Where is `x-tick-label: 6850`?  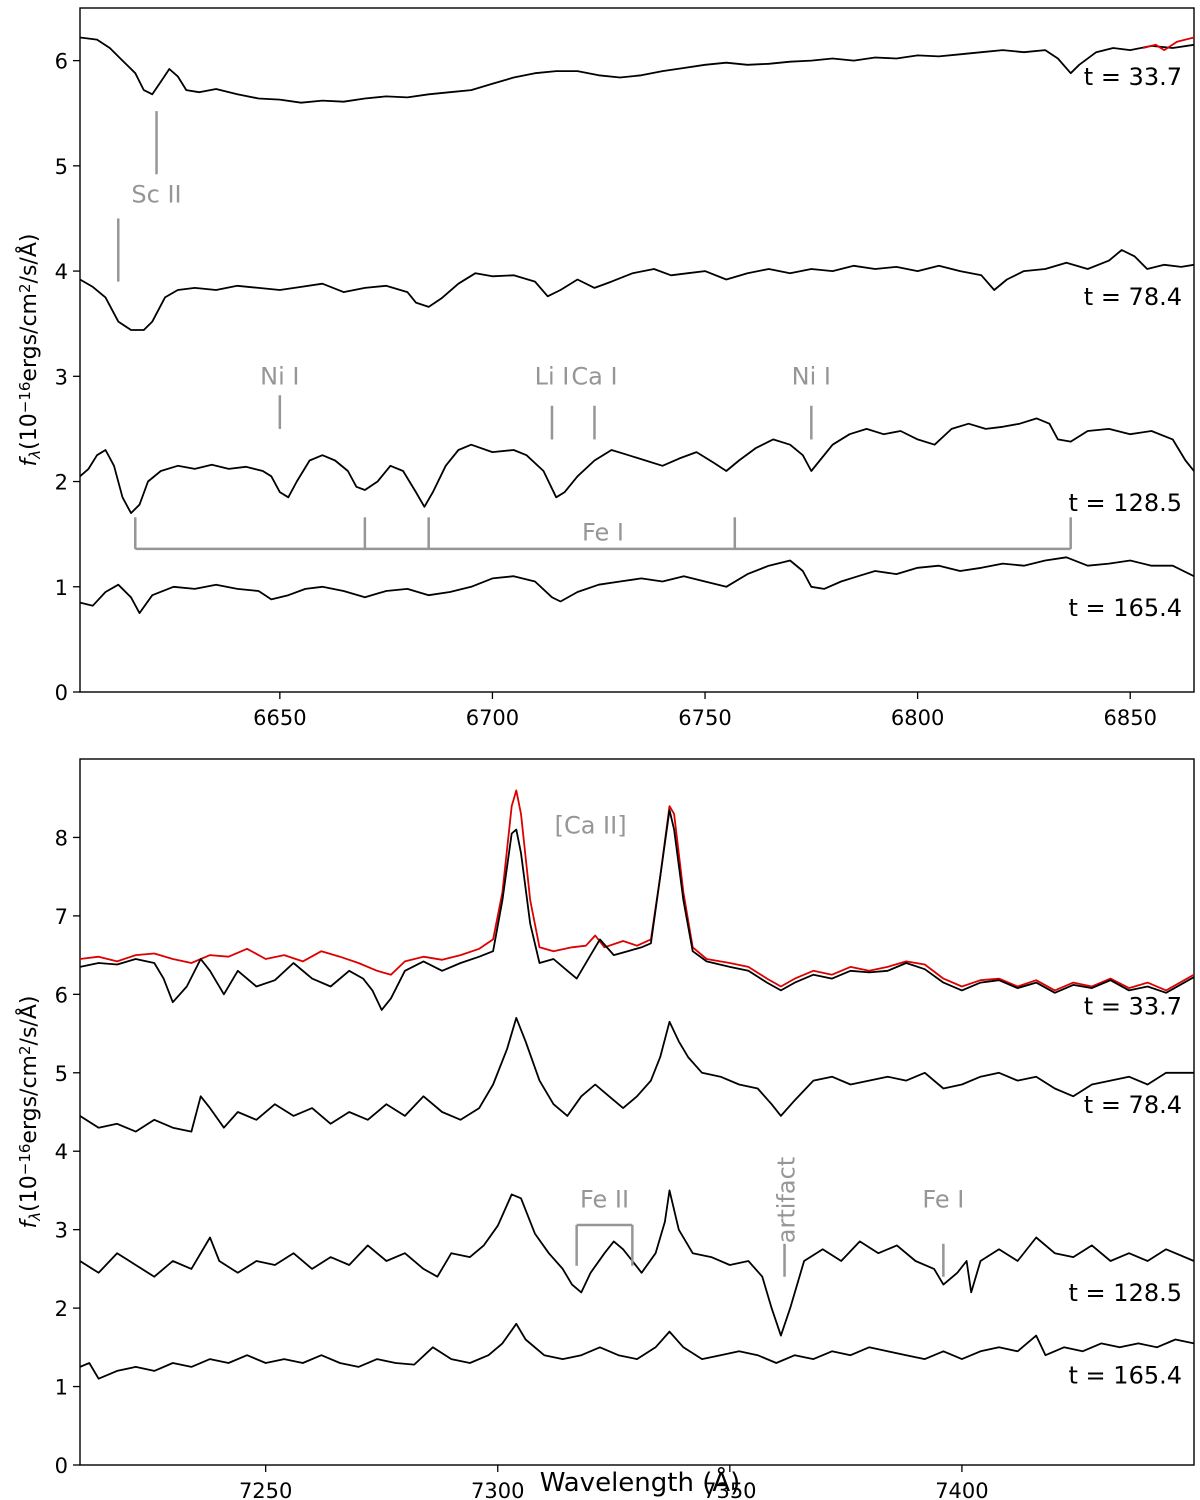 x-tick-label: 6850 is located at coordinates (1129, 718).